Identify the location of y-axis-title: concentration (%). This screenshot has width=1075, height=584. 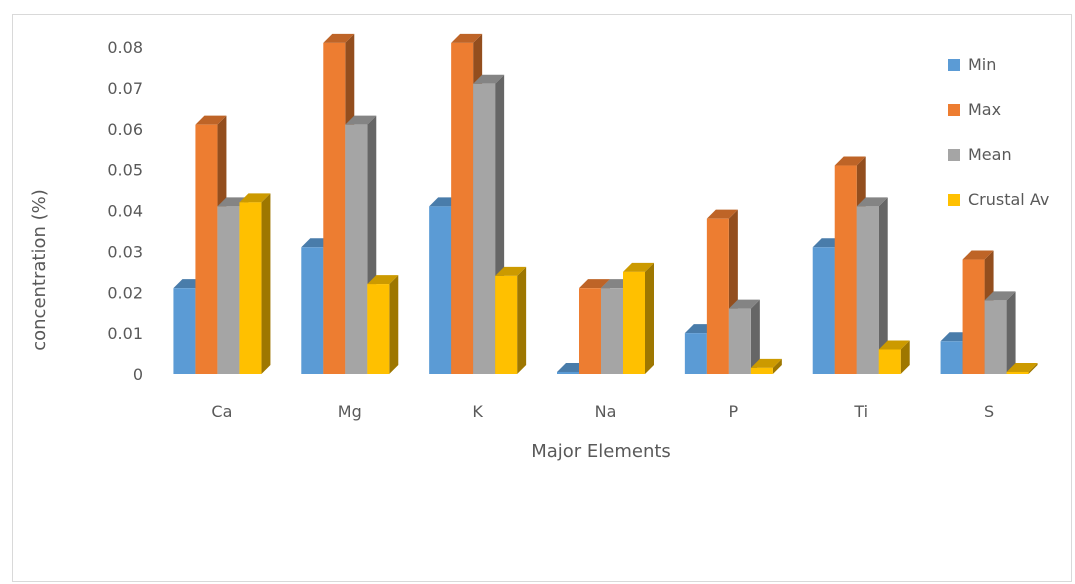
(39, 270).